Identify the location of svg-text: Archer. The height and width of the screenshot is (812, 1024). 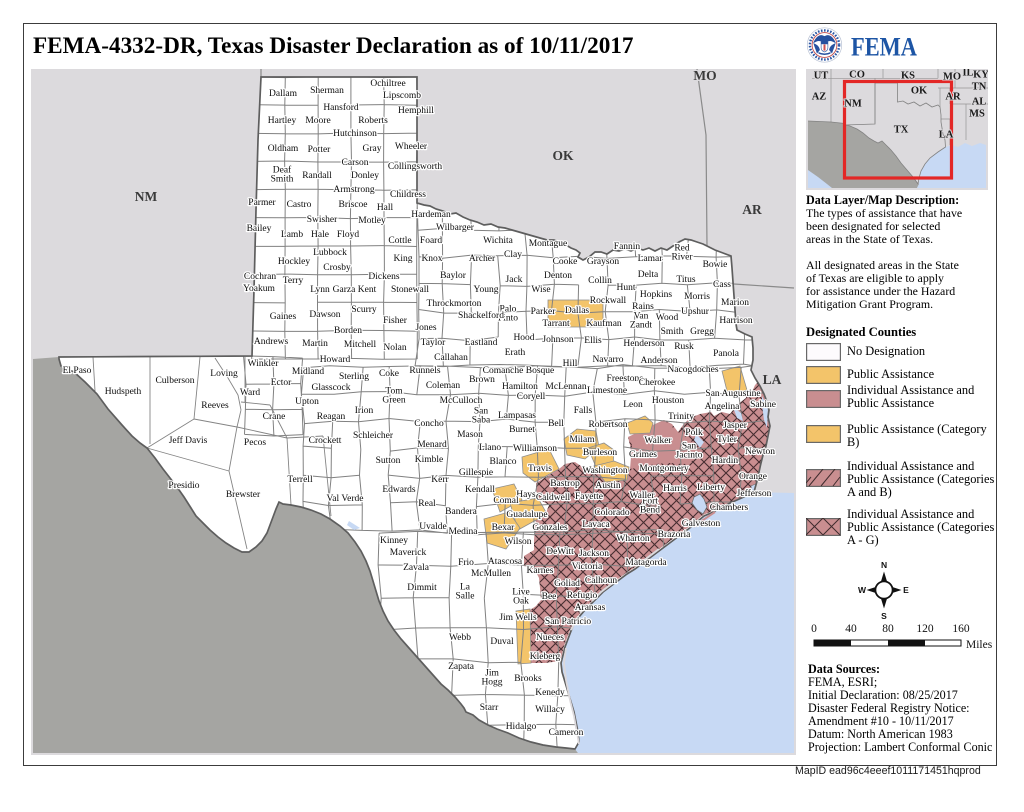
(482, 259).